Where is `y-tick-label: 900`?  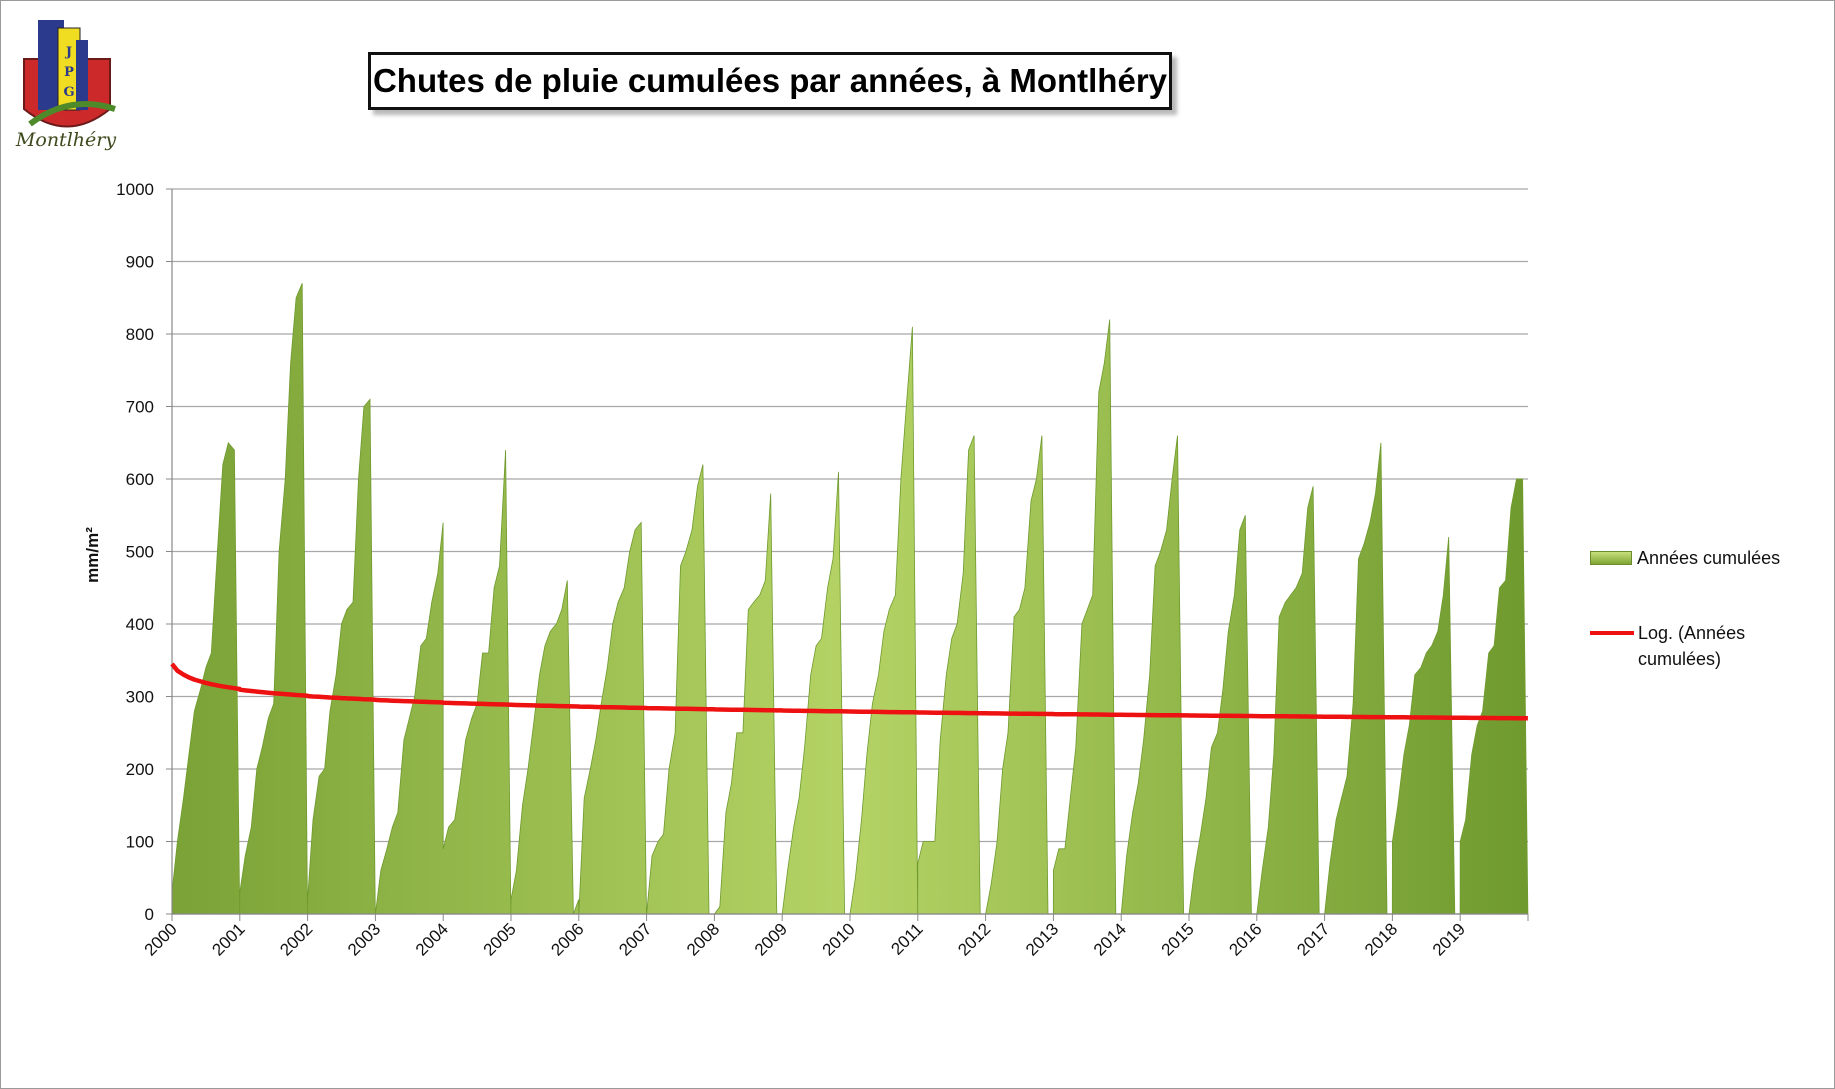 y-tick-label: 900 is located at coordinates (140, 262).